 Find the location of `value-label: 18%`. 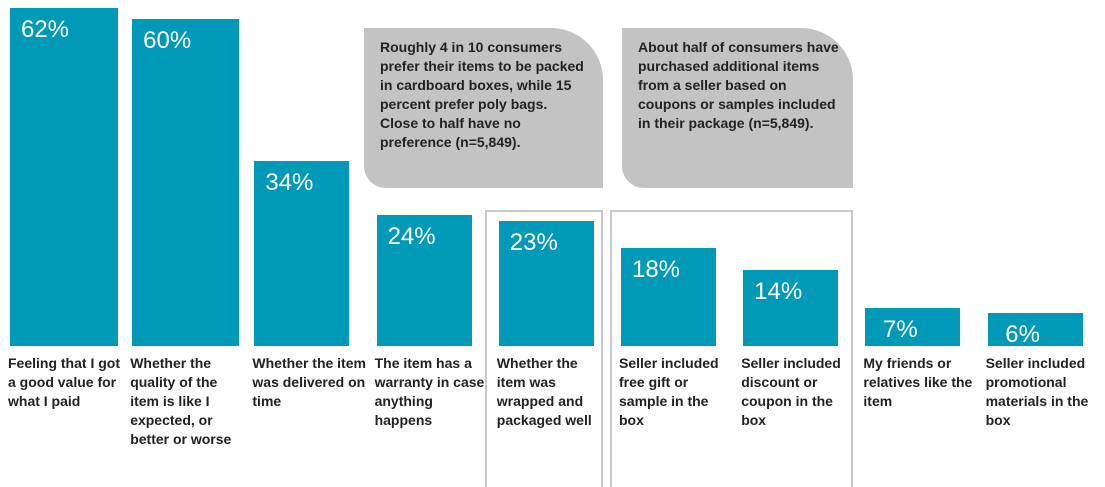

value-label: 18% is located at coordinates (656, 269).